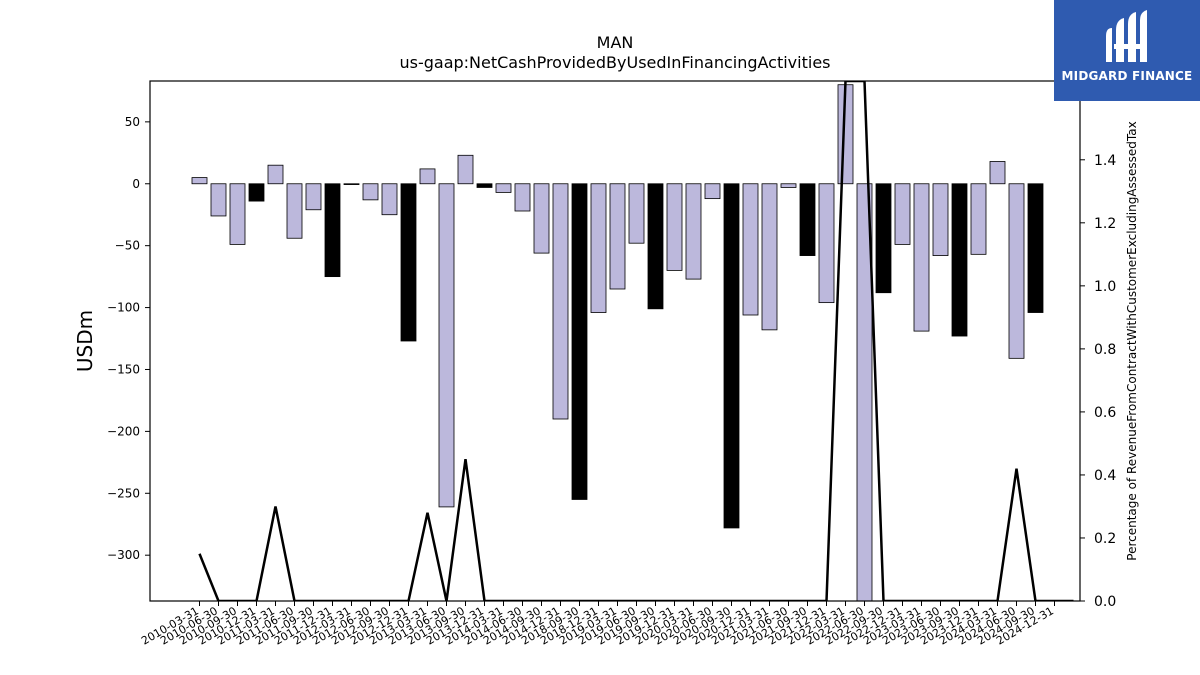 The height and width of the screenshot is (675, 1200). Describe the element at coordinates (123, 431) in the screenshot. I see `y-tick-label: −200` at that location.